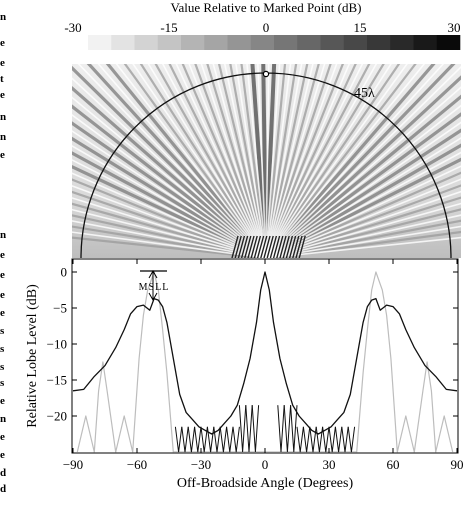  What do you see at coordinates (137, 464) in the screenshot?
I see `x-tick-label: −60` at bounding box center [137, 464].